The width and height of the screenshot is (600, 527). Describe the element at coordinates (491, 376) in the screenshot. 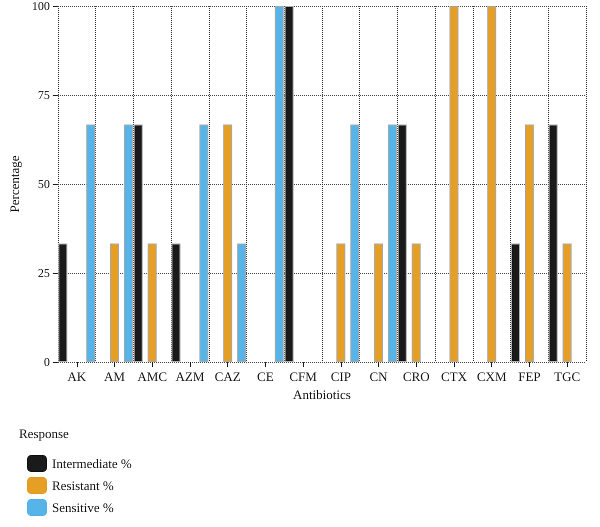

I see `x-tick-label: CXM` at that location.